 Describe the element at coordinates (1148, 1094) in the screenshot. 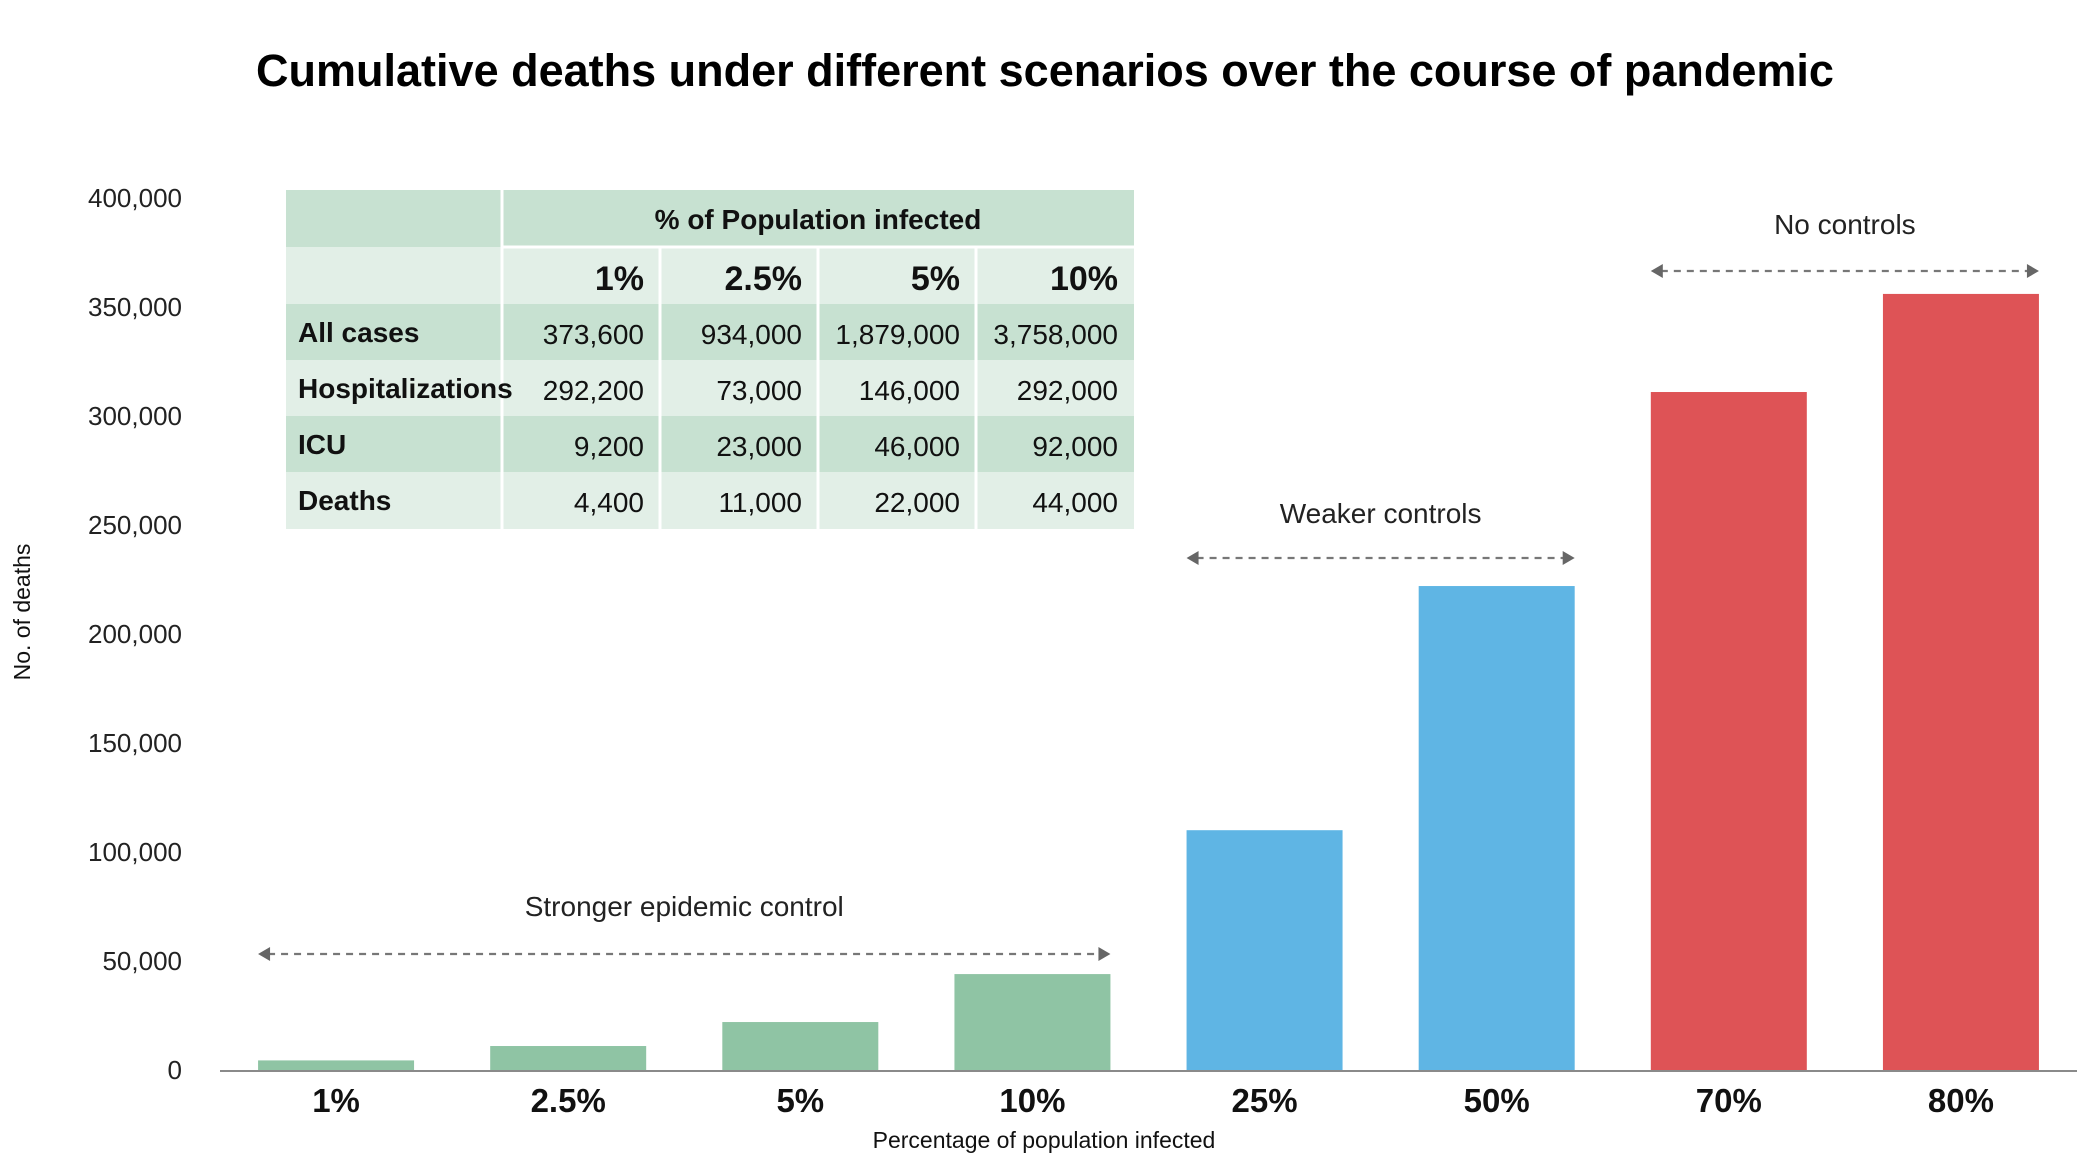

I see `x-axis: 1% 2.5% 5% 10% 25% 50% 70% 80%` at that location.